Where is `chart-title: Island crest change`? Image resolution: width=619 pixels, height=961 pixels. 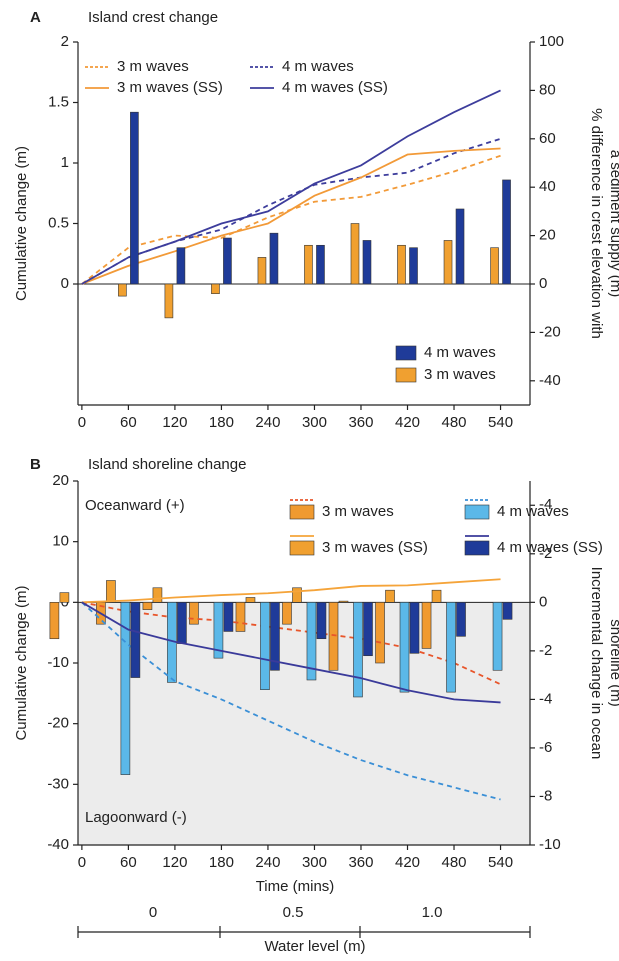 chart-title: Island crest change is located at coordinates (153, 17).